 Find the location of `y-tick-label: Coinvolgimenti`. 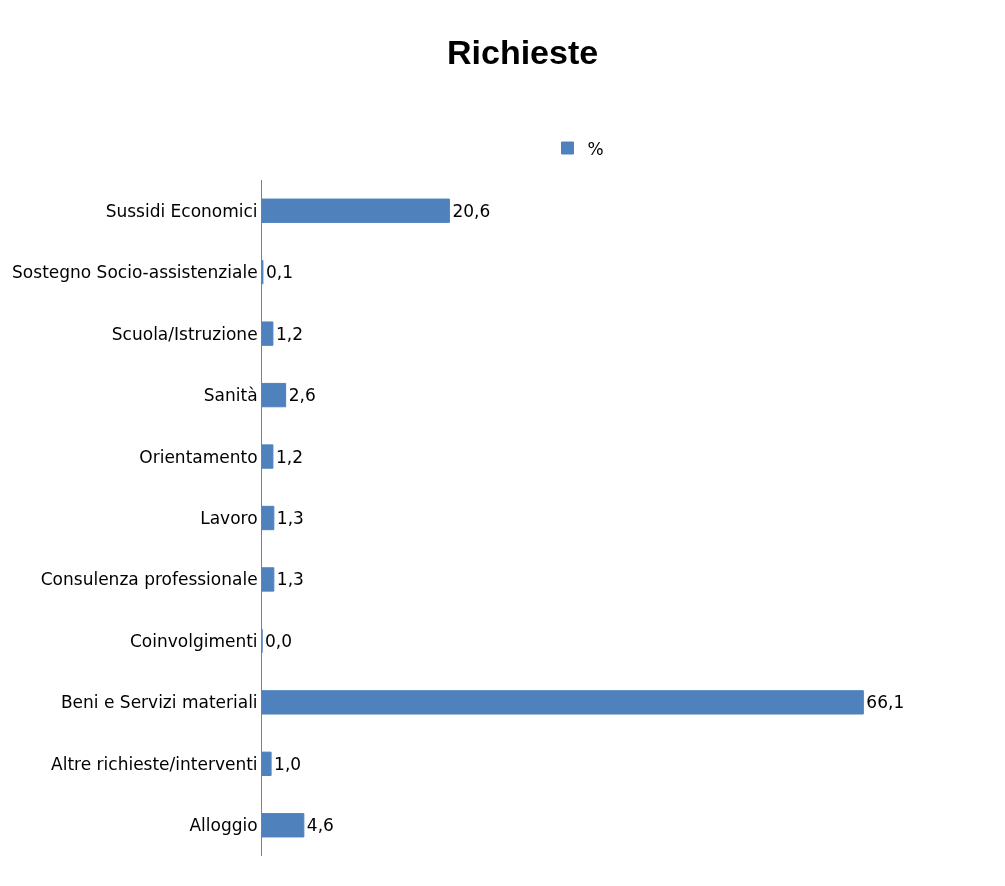

y-tick-label: Coinvolgimenti is located at coordinates (193, 640).